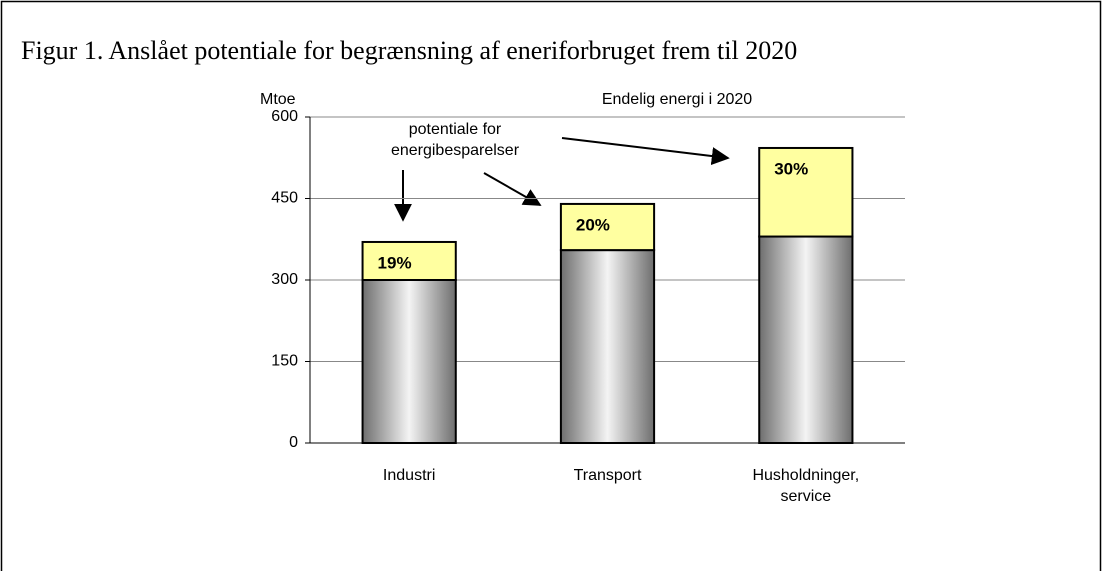 The height and width of the screenshot is (571, 1102). What do you see at coordinates (562, 179) in the screenshot?
I see `arrows` at bounding box center [562, 179].